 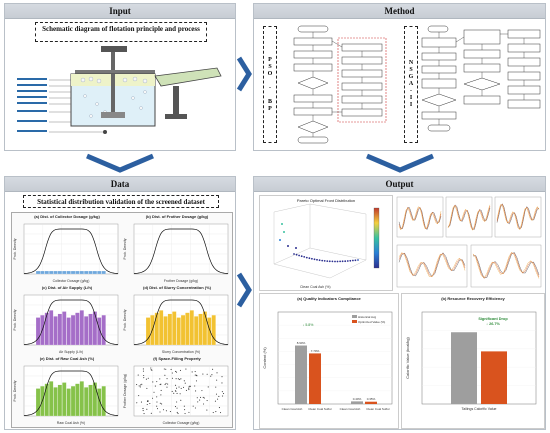 I want to click on dist-plot-axes: Collector Dosage (g/kg) Prob. Density, so click(x=66, y=253).